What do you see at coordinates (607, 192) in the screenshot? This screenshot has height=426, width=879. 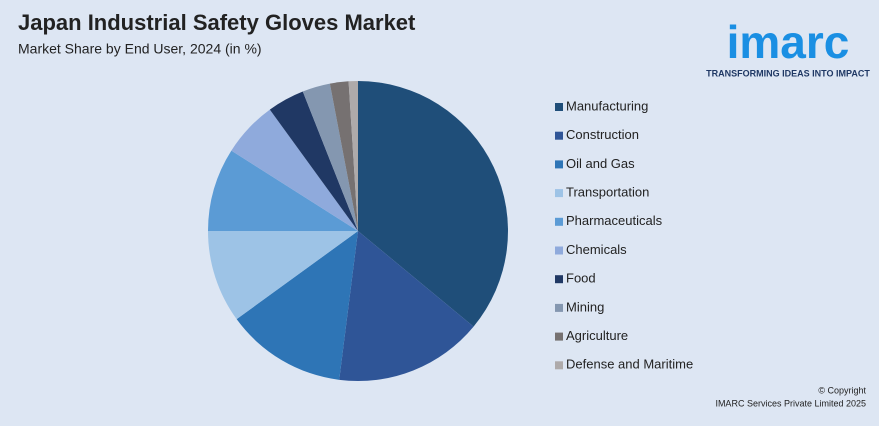 I see `legend-label: Transportation` at bounding box center [607, 192].